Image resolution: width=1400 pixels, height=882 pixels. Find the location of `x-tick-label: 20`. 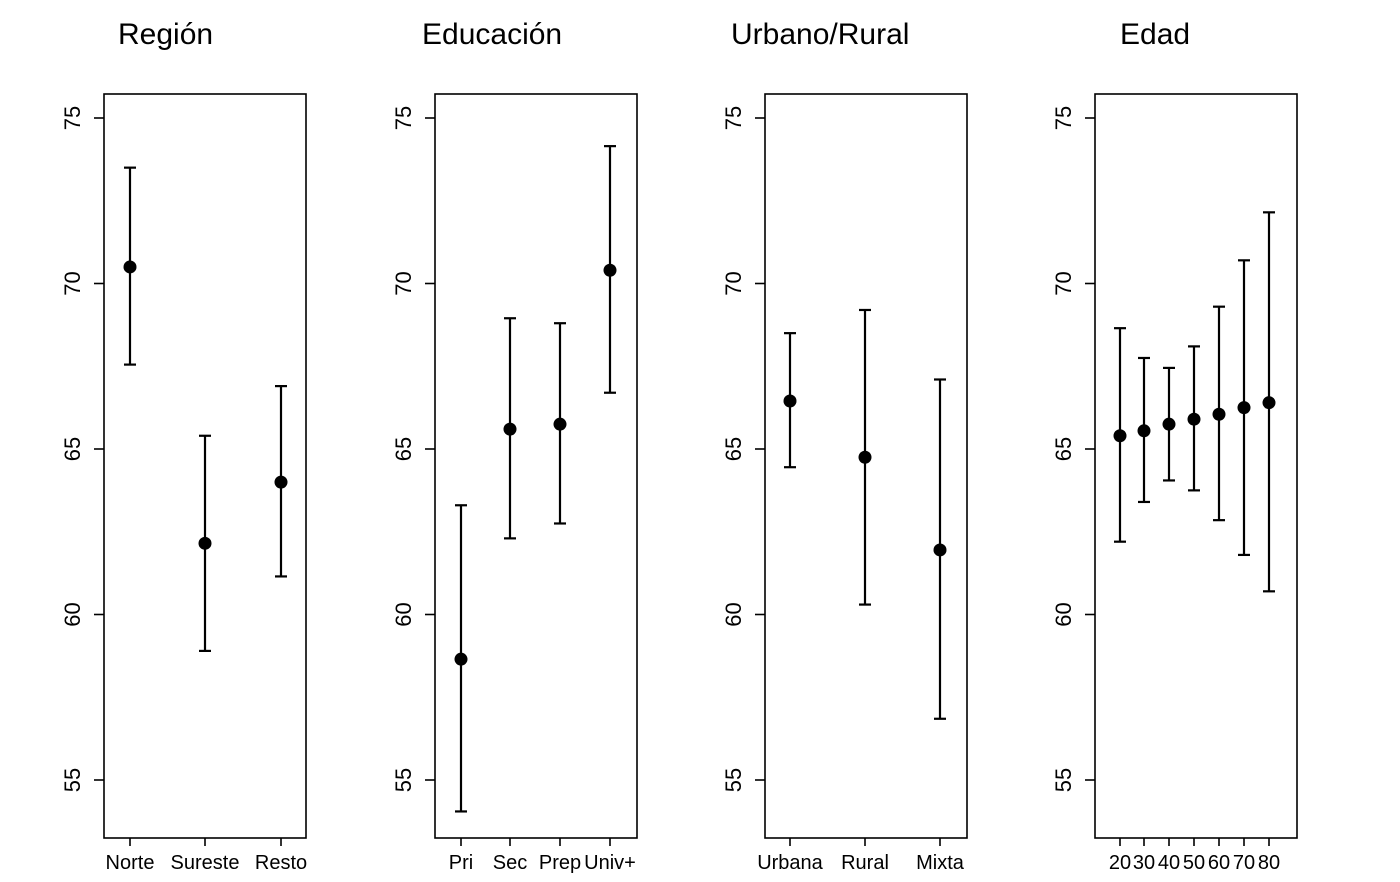

x-tick-label: 20 is located at coordinates (1120, 863).